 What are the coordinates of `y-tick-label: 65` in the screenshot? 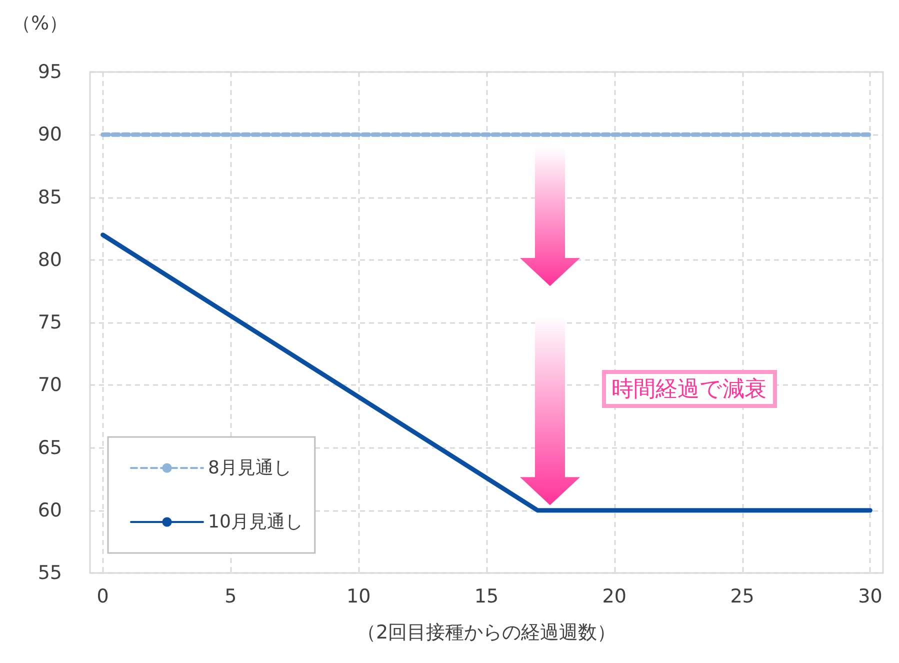 It's located at (50, 447).